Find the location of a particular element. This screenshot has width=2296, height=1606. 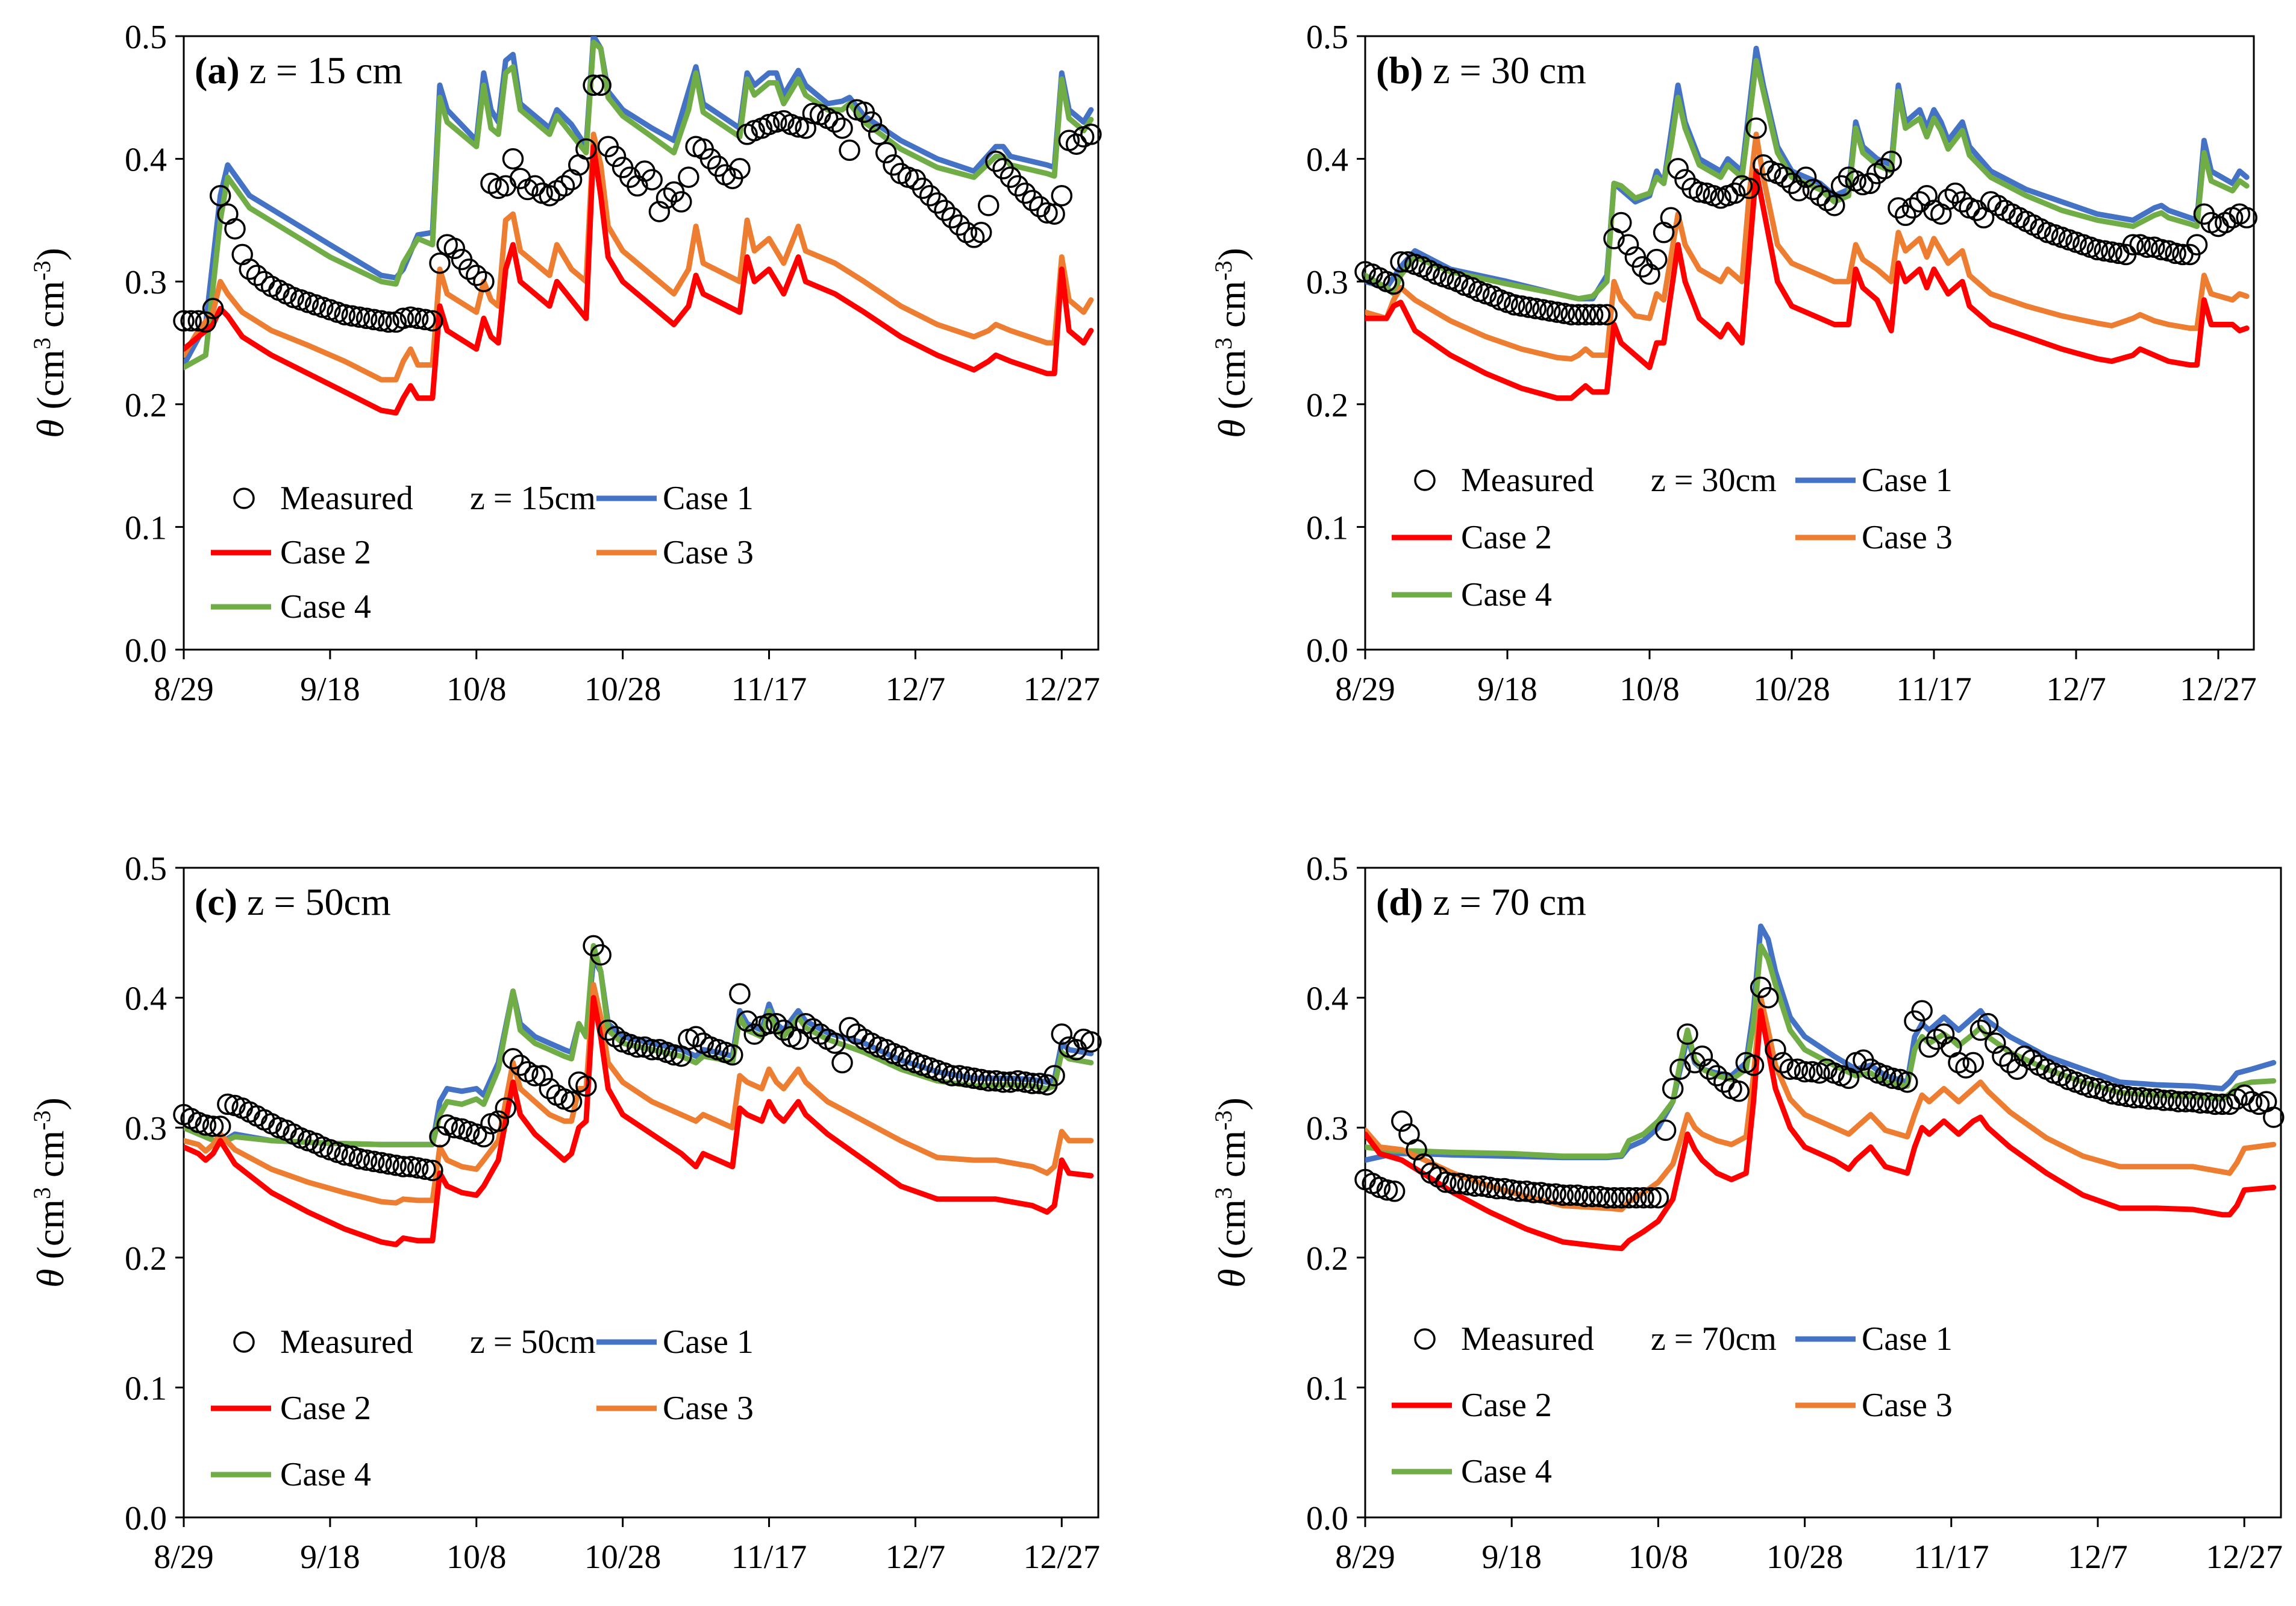

x-tick-label: 10/28 is located at coordinates (1805, 1557).